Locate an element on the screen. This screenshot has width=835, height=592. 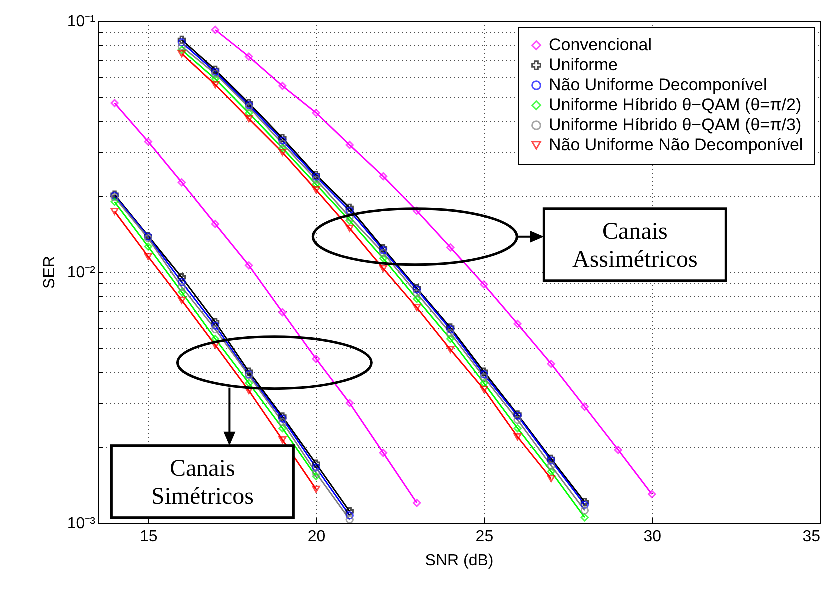
legend-label: Não Uniforme Decomponível is located at coordinates (658, 85).